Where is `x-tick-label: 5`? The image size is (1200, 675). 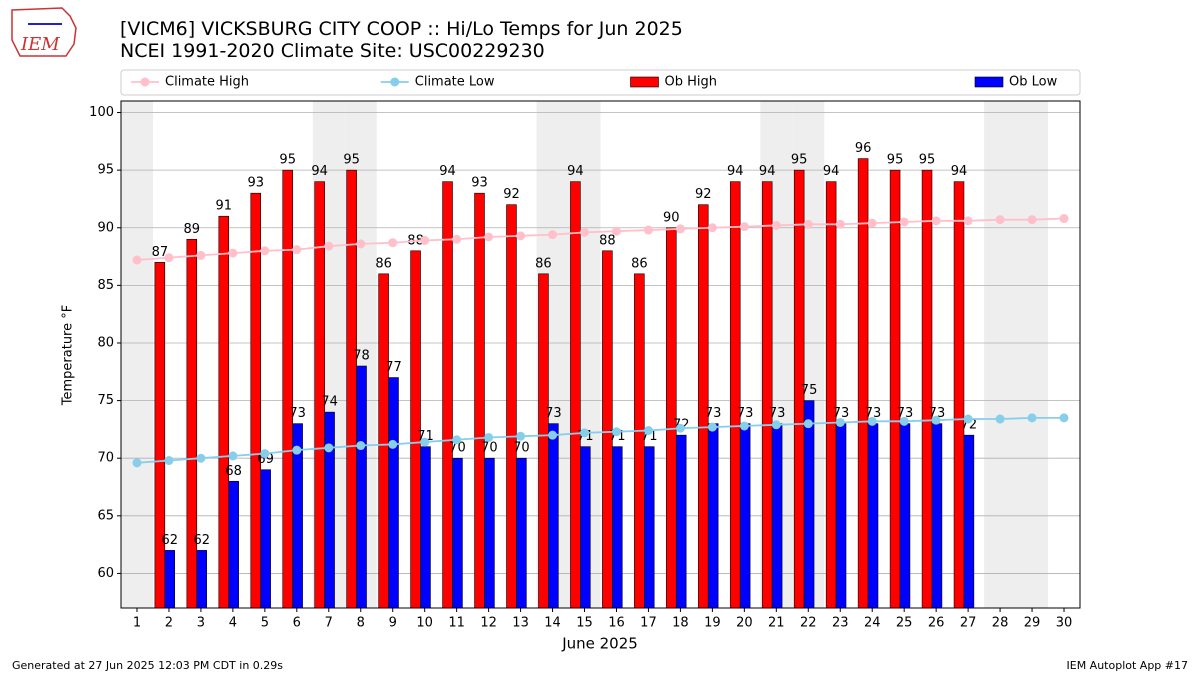 x-tick-label: 5 is located at coordinates (265, 623).